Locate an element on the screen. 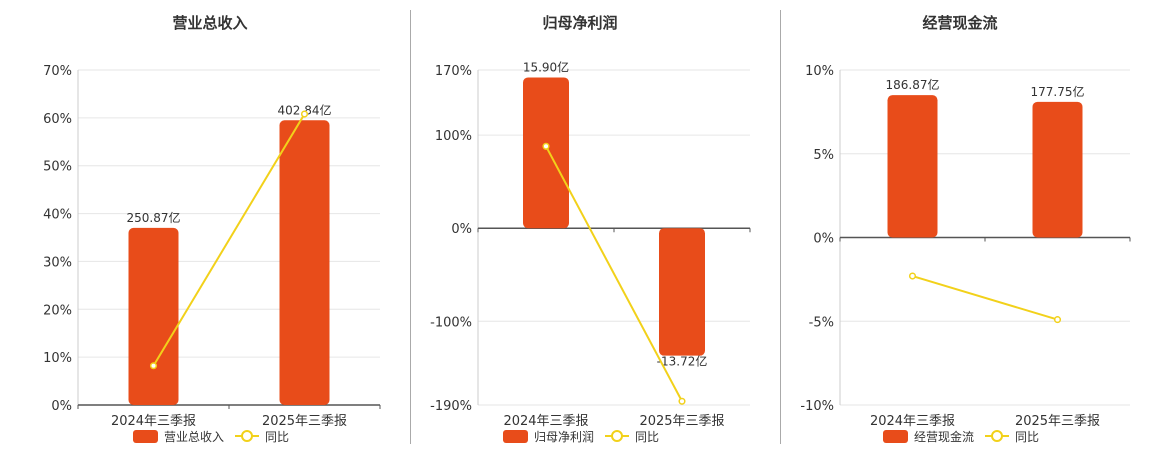  y-tick-label: -190% is located at coordinates (451, 406).